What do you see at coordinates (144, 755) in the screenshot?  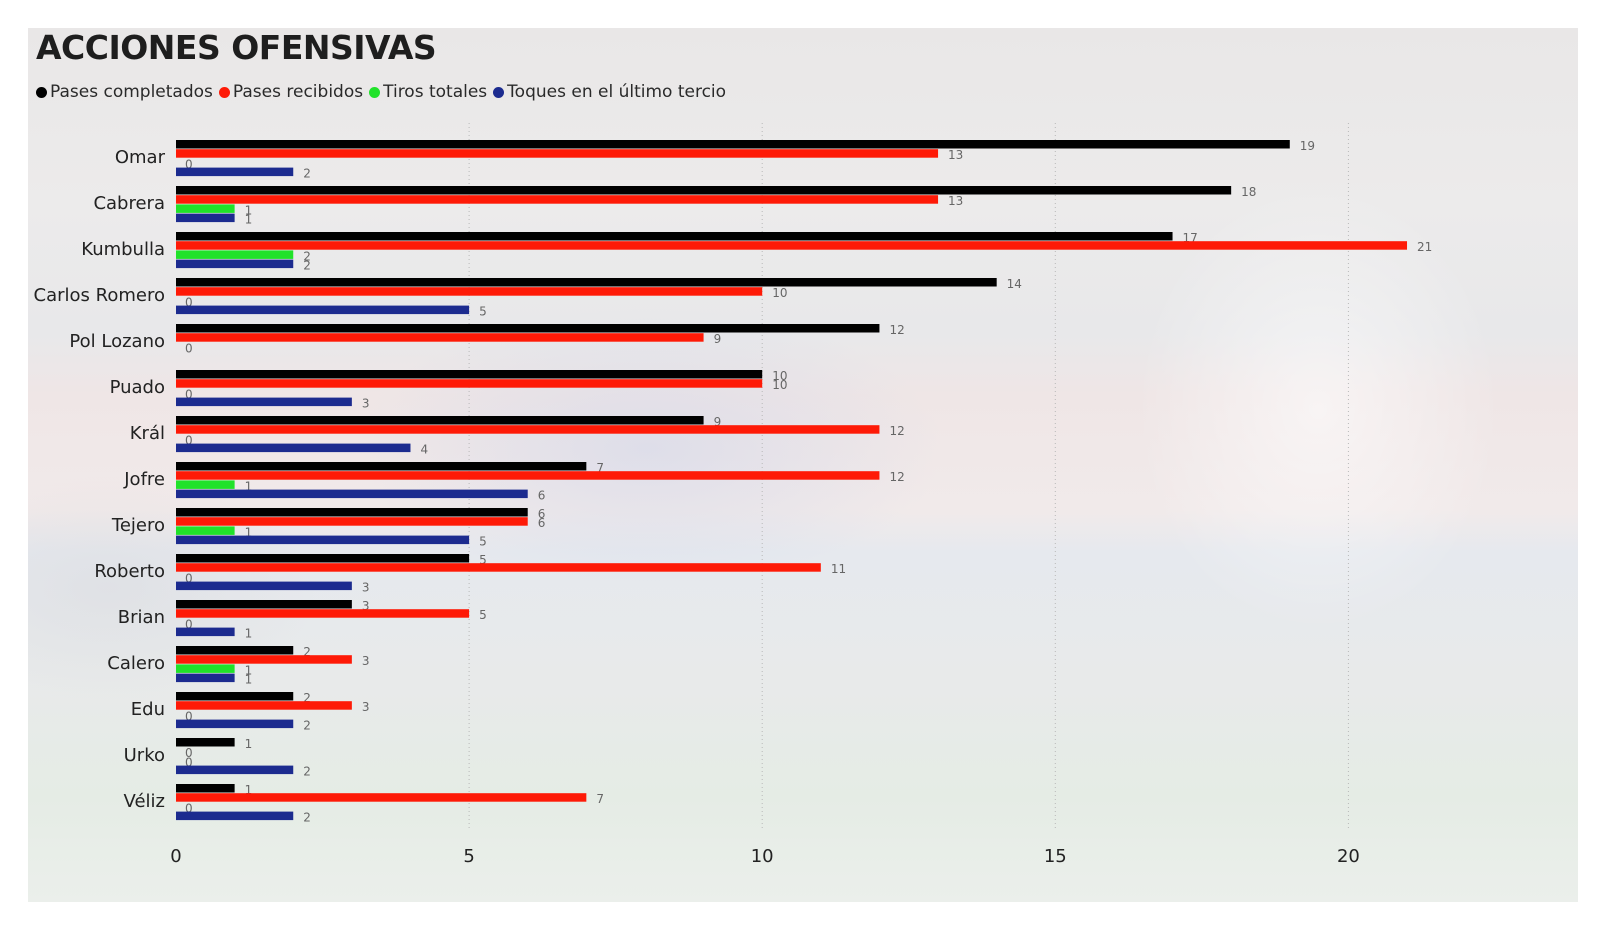 I see `category-label: Urko` at bounding box center [144, 755].